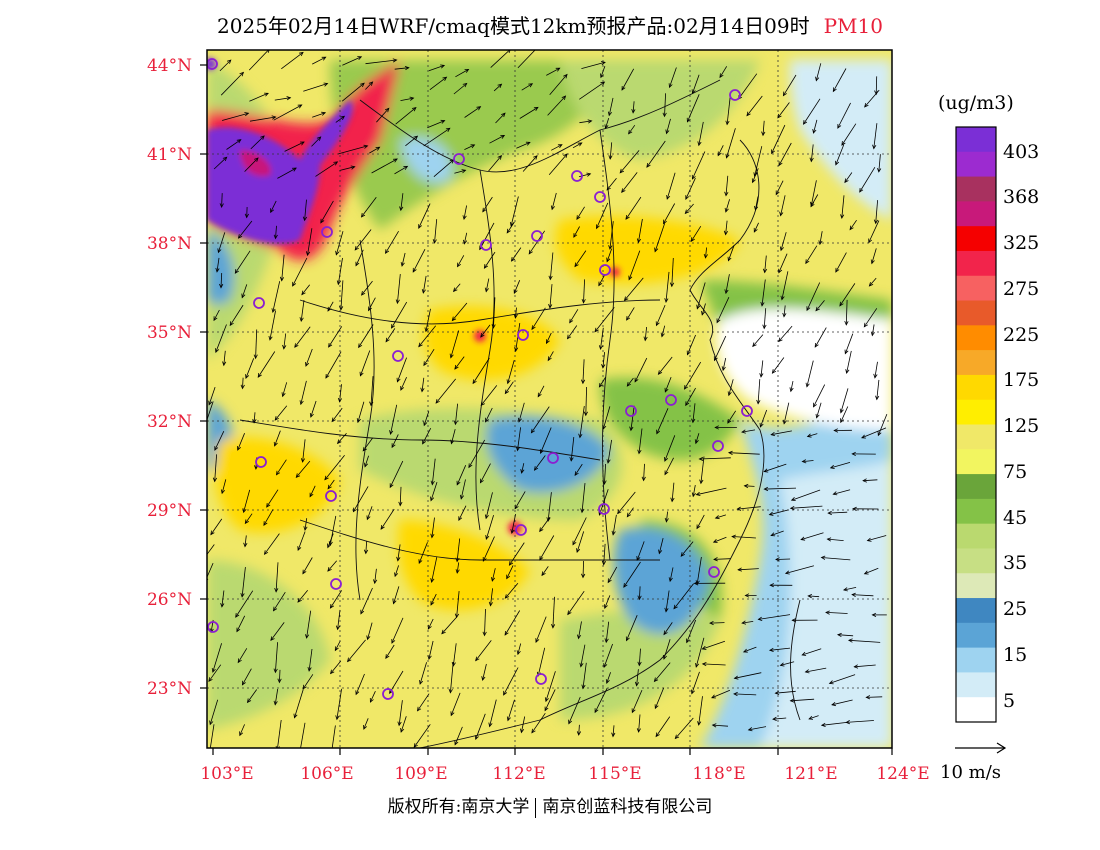  Describe the element at coordinates (976, 424) in the screenshot. I see `colorbar-frame` at that location.